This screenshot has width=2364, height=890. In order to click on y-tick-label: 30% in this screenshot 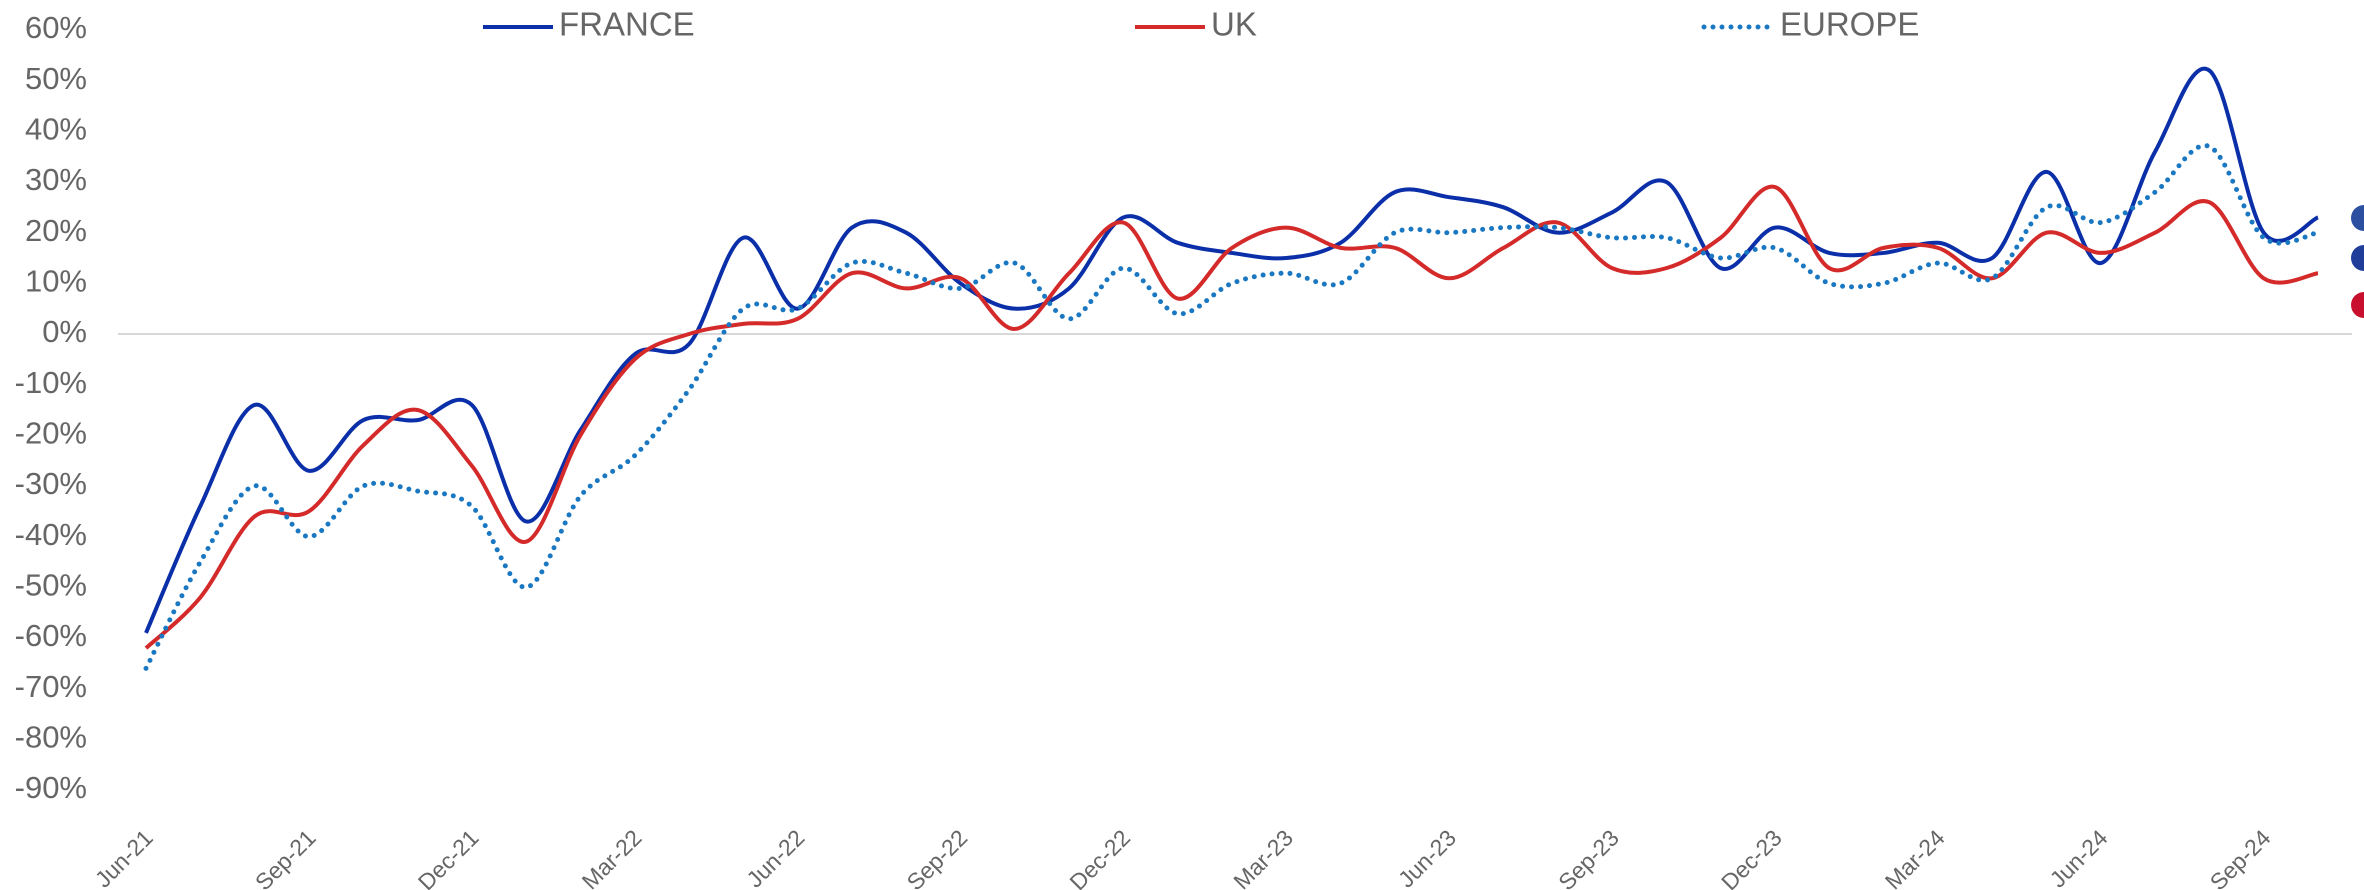, I will do `click(56, 179)`.